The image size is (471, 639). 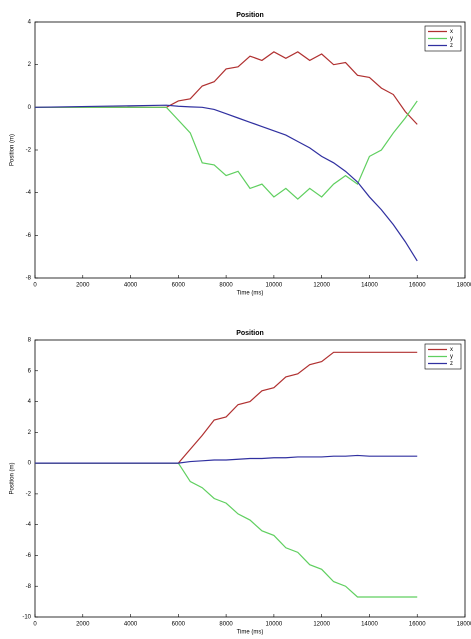 I want to click on y-tick-label: 8, so click(x=30, y=341).